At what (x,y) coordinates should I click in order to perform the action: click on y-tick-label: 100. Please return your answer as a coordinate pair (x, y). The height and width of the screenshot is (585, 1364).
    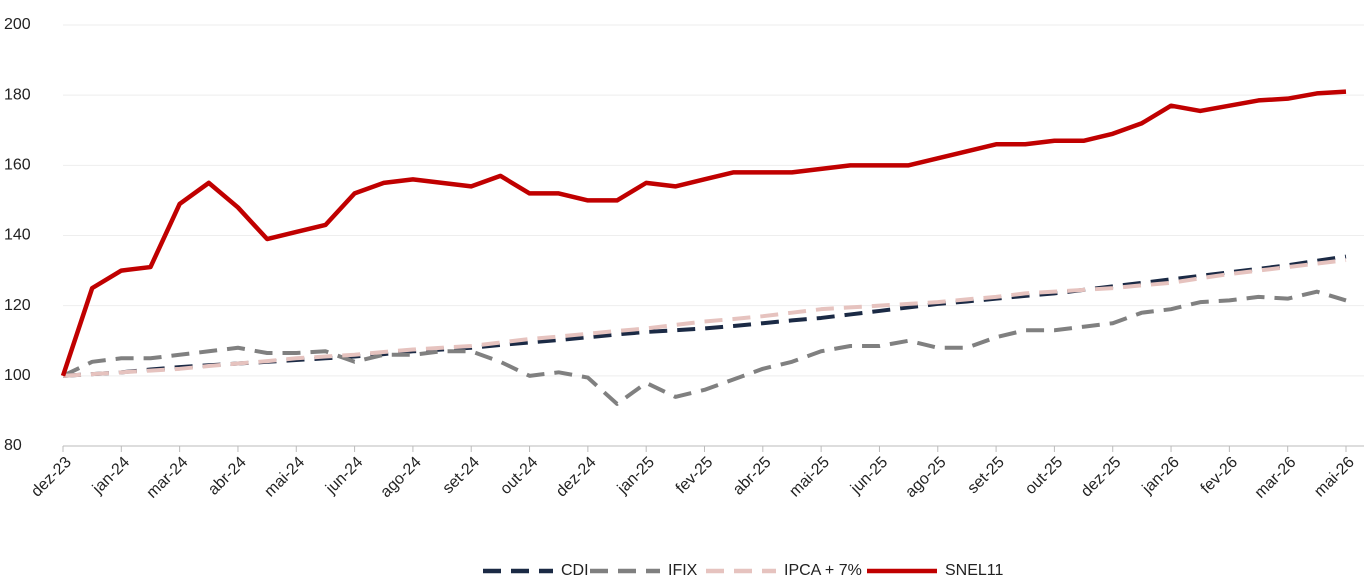
    Looking at the image, I should click on (17, 375).